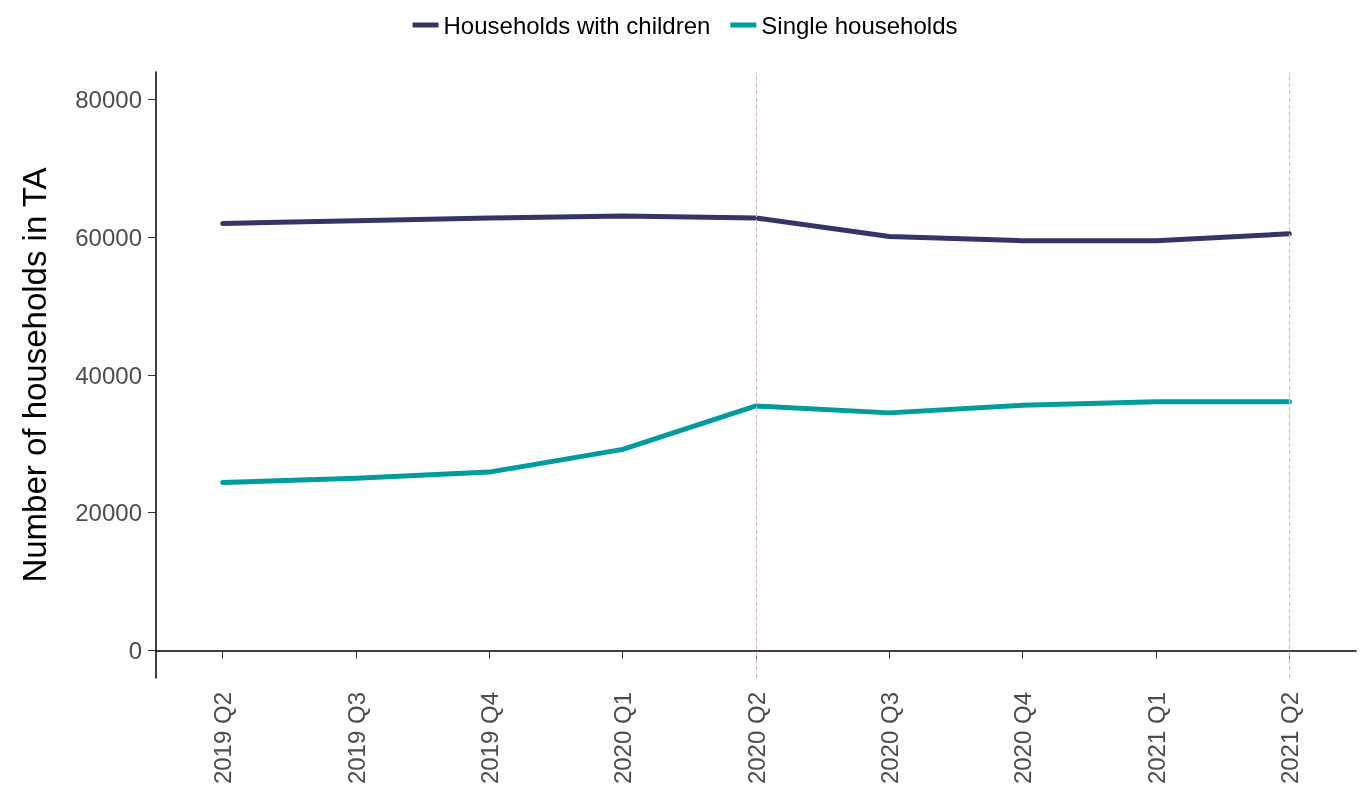 The height and width of the screenshot is (803, 1370). Describe the element at coordinates (859, 25) in the screenshot. I see `legend-label: Single households` at that location.